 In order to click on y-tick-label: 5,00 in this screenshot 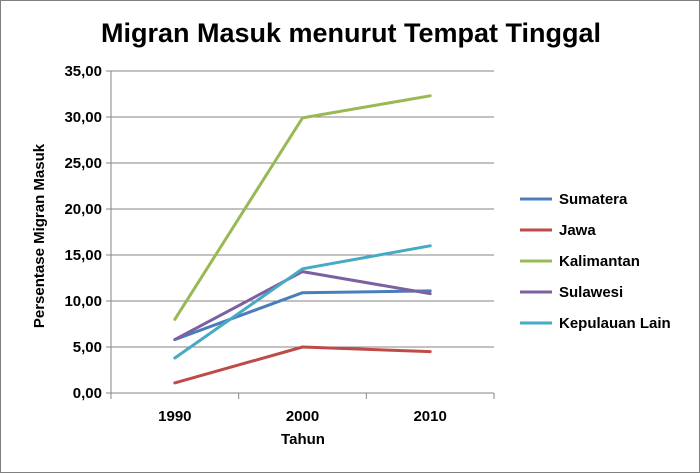, I will do `click(87, 347)`.